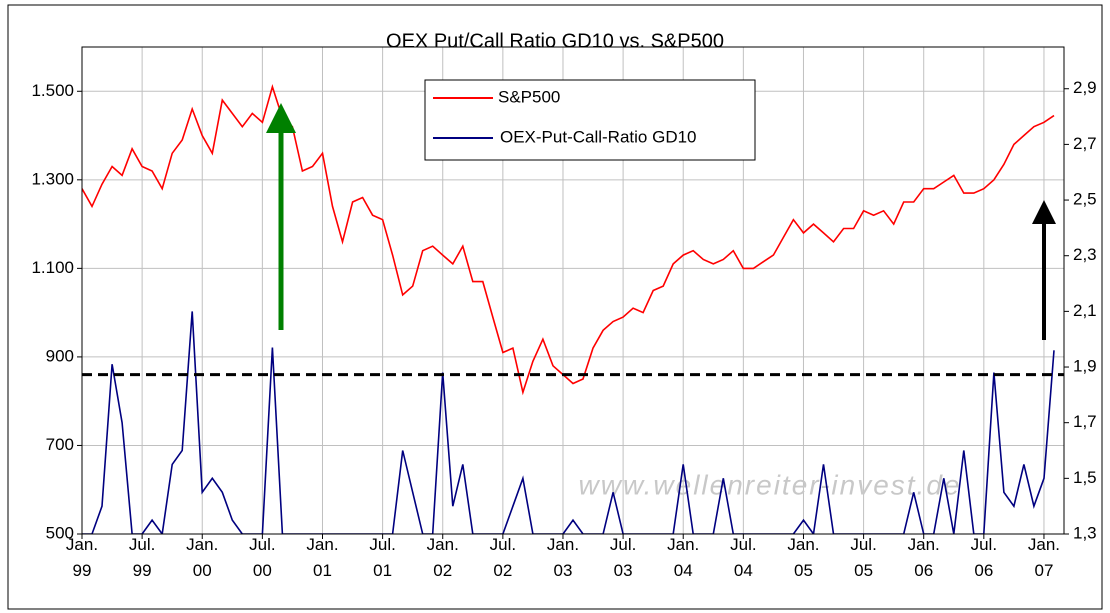 This screenshot has height=613, width=1110. I want to click on x-tick-label: Jul. 06, so click(984, 557).